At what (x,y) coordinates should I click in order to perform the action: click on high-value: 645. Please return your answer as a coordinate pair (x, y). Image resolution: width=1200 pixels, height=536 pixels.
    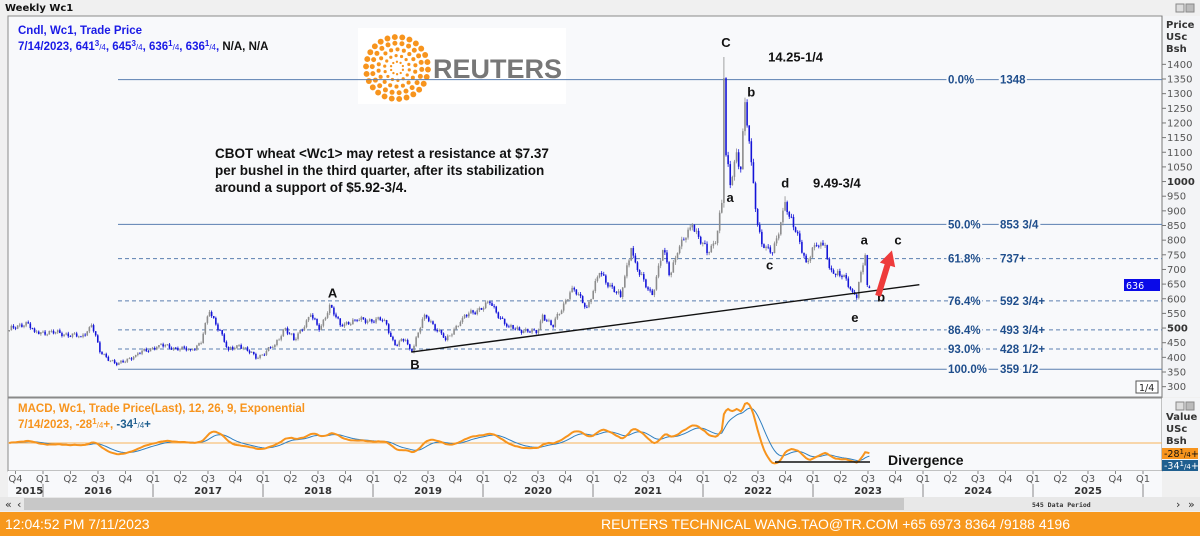
    Looking at the image, I should click on (122, 47).